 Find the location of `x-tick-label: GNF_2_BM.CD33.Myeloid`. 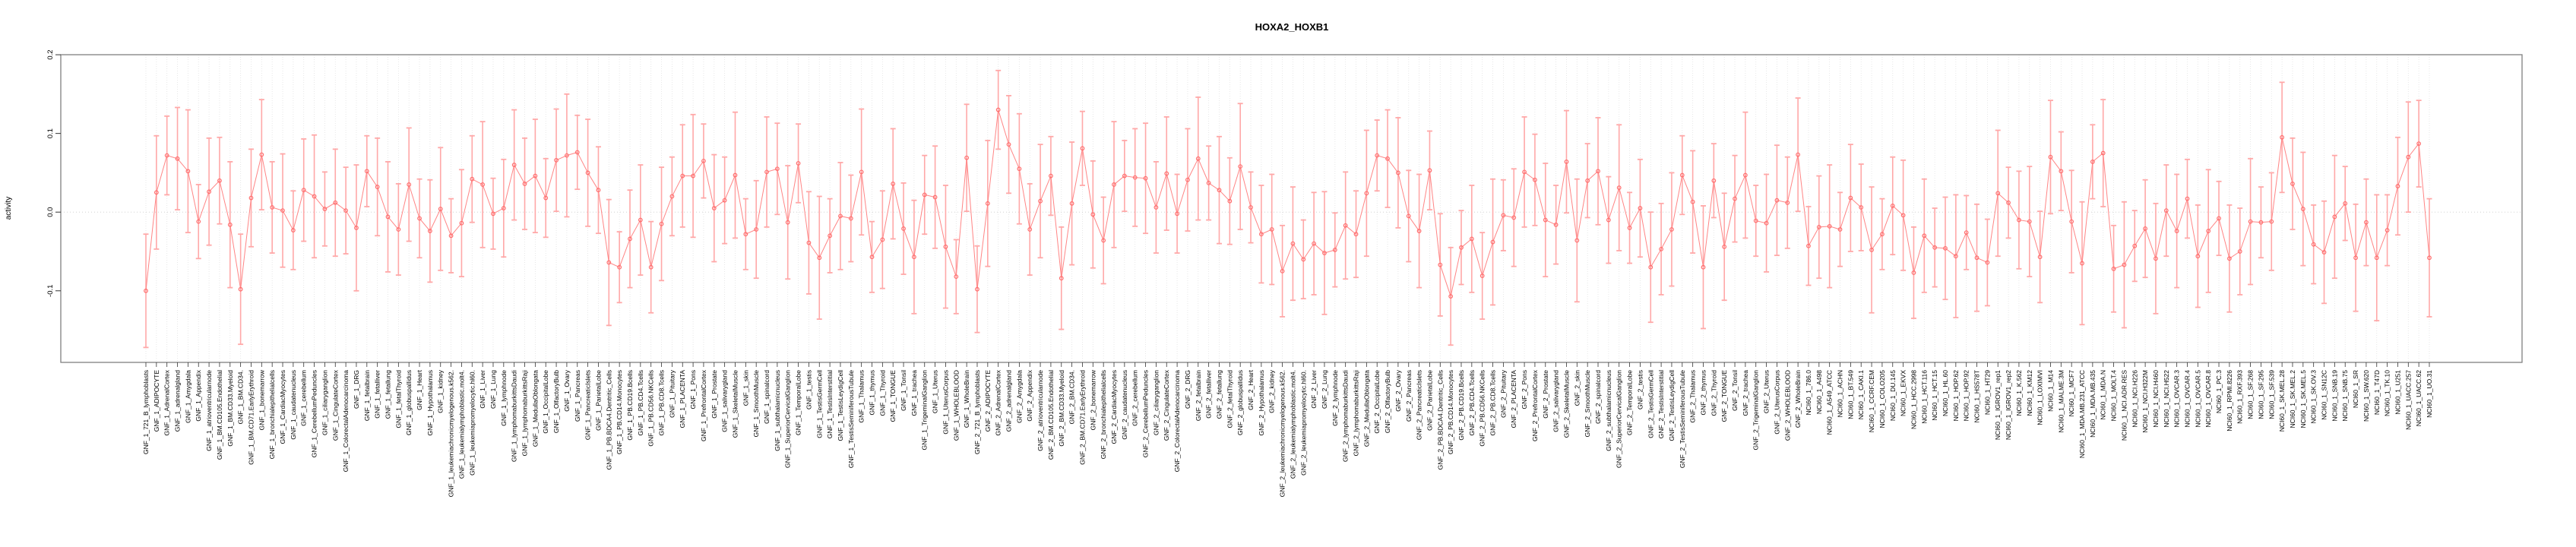

x-tick-label: GNF_2_BM.CD33.Myeloid is located at coordinates (1061, 408).